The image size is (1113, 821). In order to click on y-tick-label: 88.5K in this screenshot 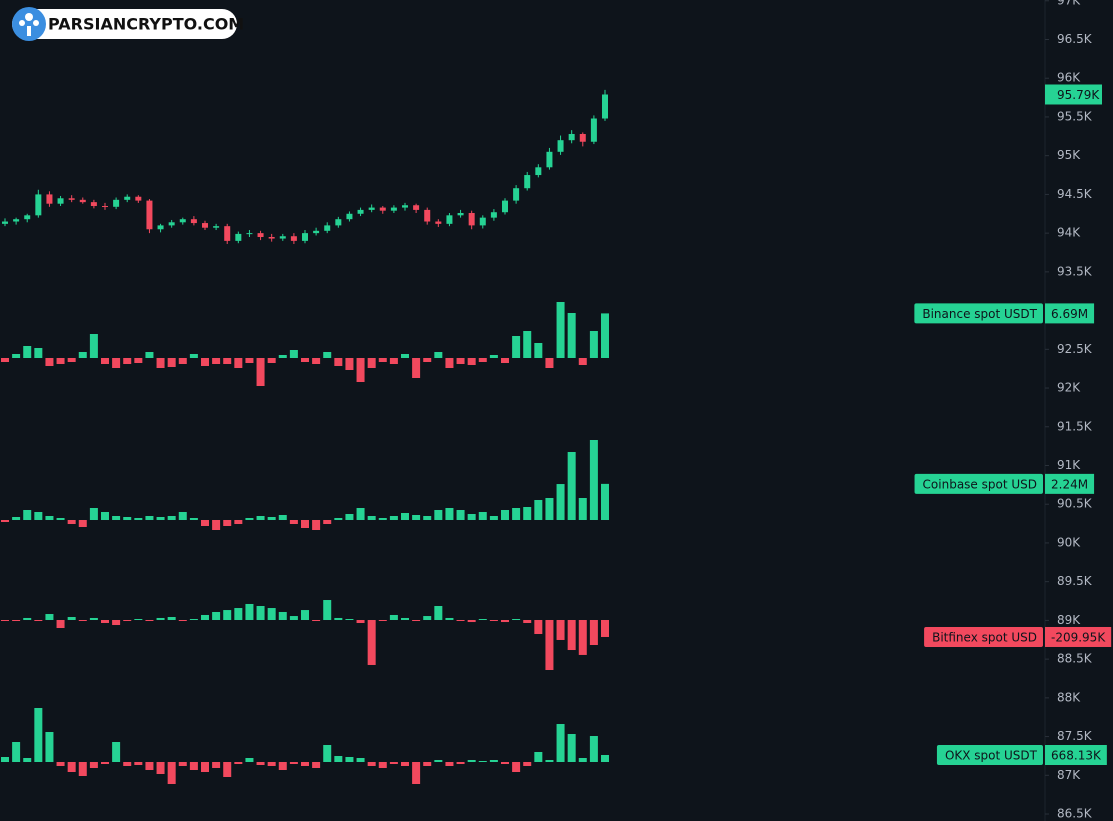, I will do `click(1075, 659)`.